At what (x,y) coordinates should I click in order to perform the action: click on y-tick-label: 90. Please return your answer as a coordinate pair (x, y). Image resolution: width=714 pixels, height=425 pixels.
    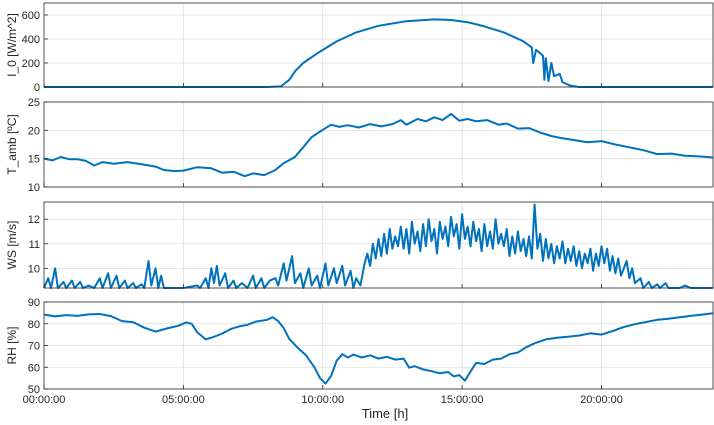
    Looking at the image, I should click on (34, 303).